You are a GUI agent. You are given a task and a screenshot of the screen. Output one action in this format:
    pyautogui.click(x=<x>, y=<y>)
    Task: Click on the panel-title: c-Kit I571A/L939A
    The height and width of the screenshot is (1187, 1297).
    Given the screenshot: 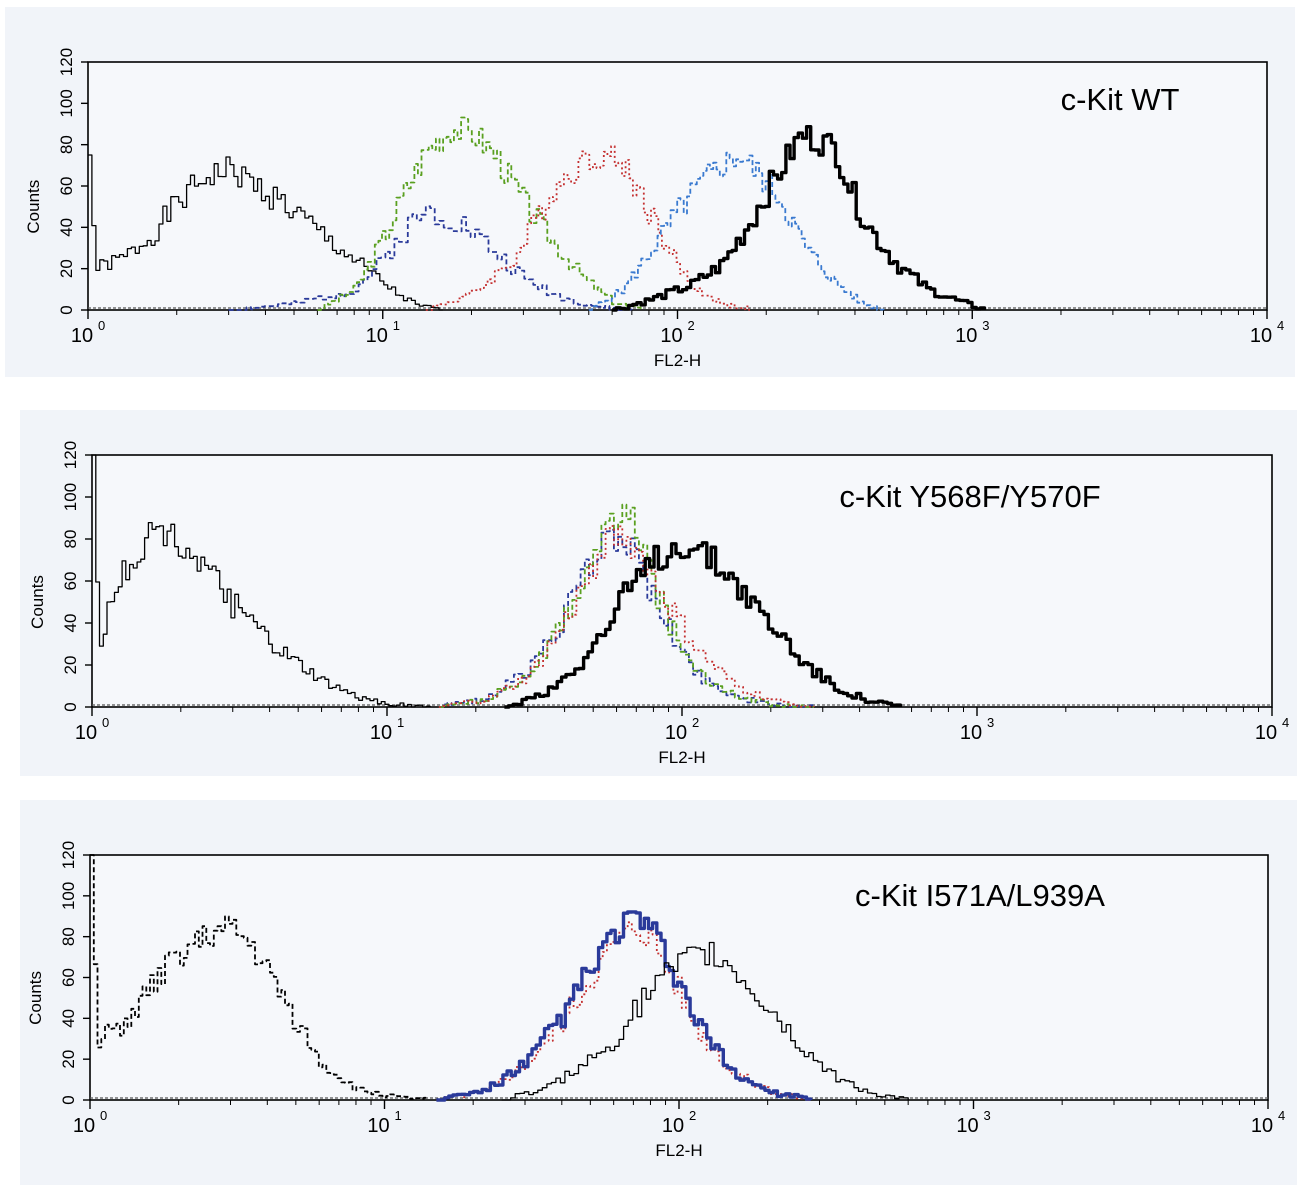 What is the action you would take?
    pyautogui.click(x=980, y=895)
    